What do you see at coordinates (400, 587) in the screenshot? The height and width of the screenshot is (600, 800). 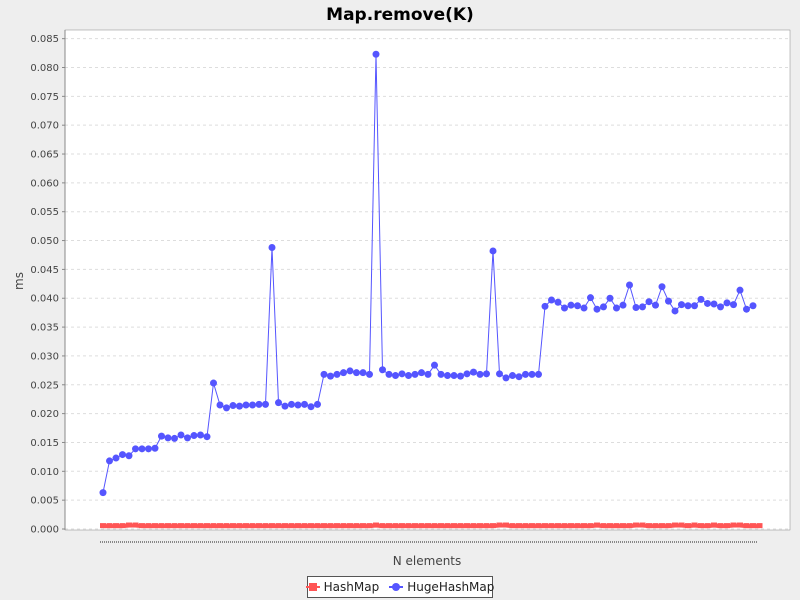 I see `legend: HashMap HugeHashMap` at bounding box center [400, 587].